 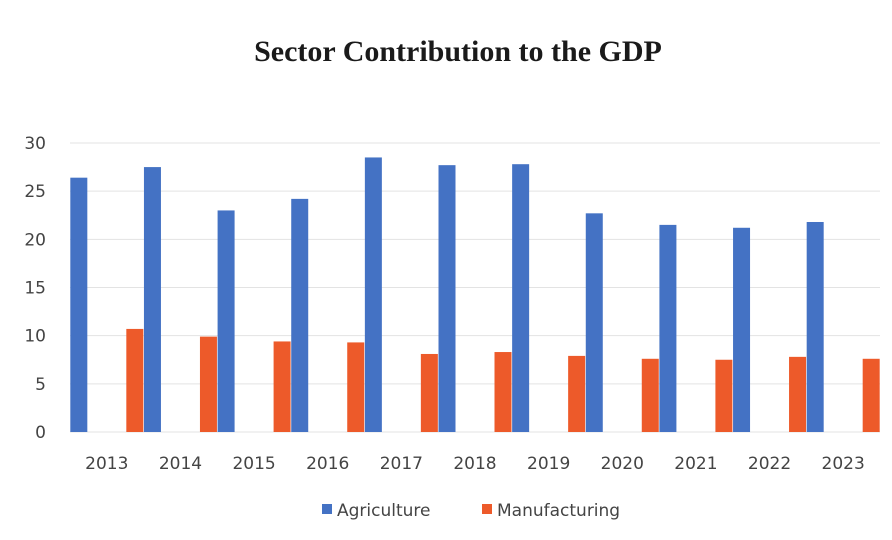 I want to click on x-tick-label: 2020, so click(x=622, y=464).